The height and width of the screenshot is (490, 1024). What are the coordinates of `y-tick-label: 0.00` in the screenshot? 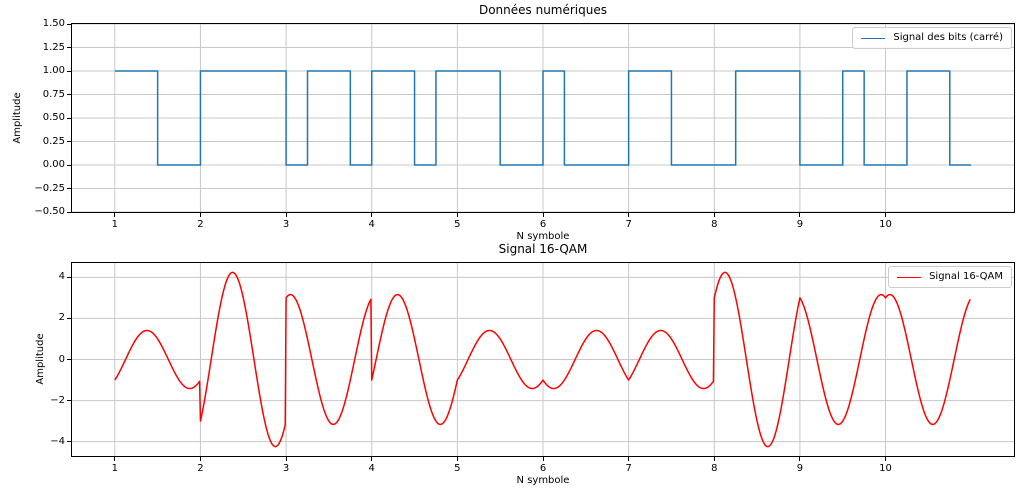 It's located at (53, 164).